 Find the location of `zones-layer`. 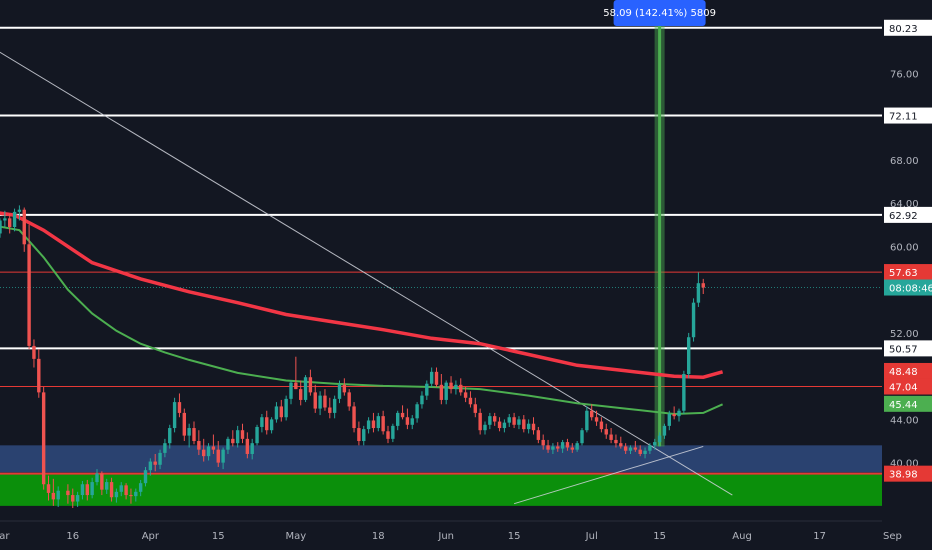

zones-layer is located at coordinates (441, 475).